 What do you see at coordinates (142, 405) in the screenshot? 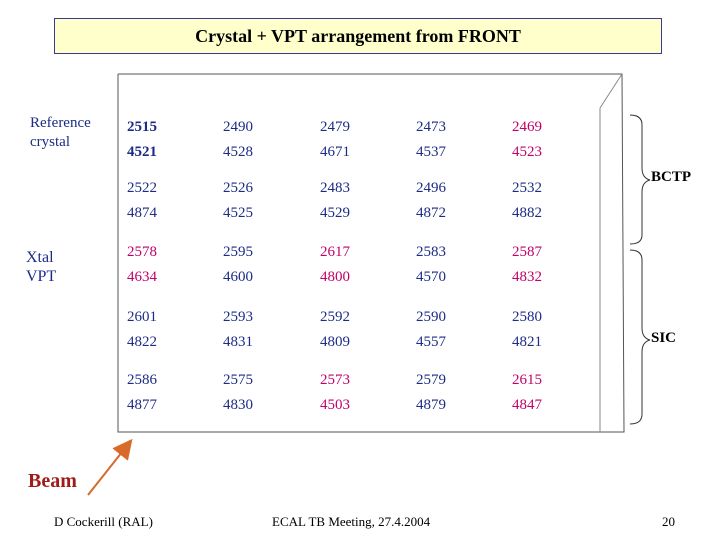
I see `vpt-id: 4877` at bounding box center [142, 405].